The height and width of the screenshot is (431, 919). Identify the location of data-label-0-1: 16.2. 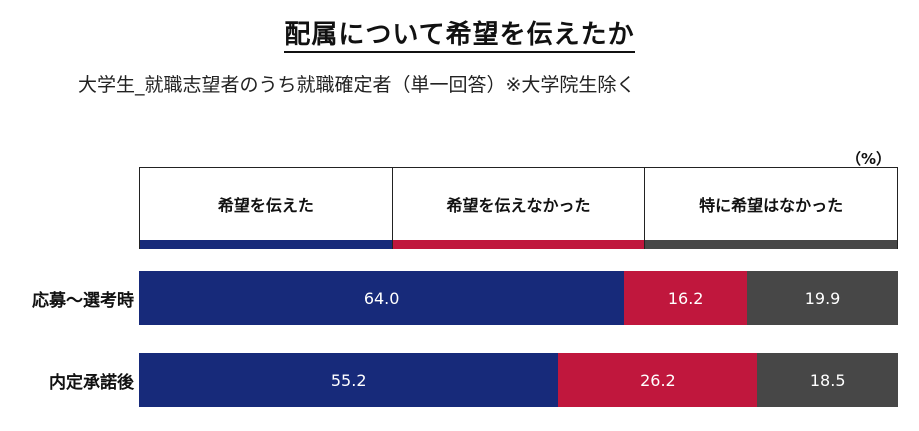
(685, 298).